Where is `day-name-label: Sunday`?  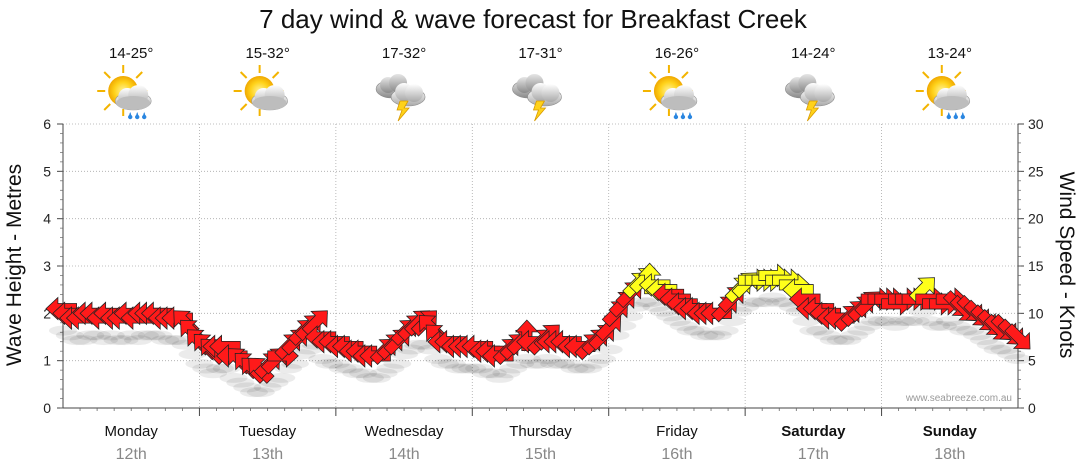
day-name-label: Sunday is located at coordinates (950, 431).